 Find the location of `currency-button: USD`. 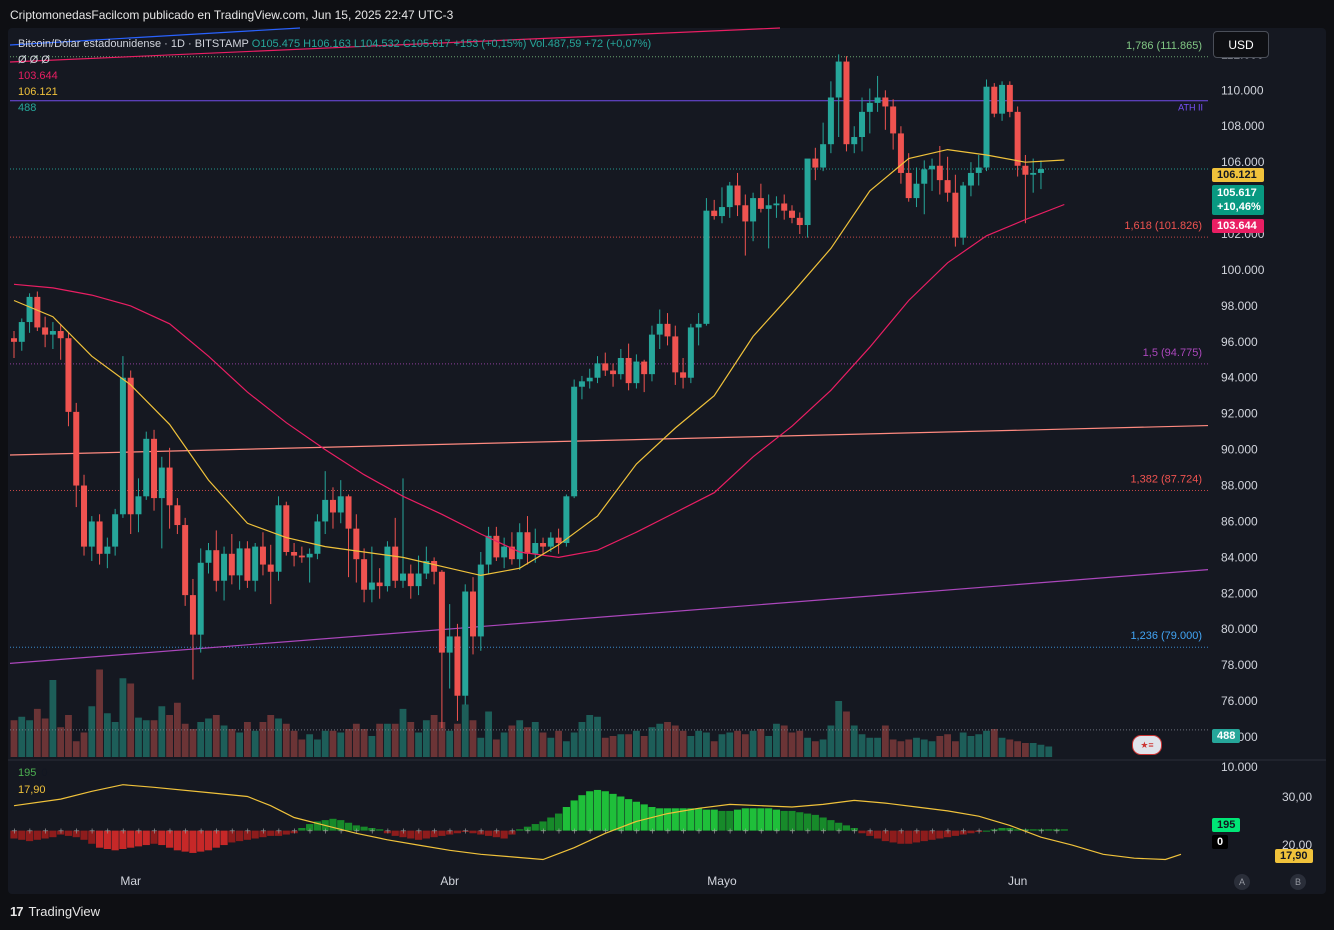

currency-button: USD is located at coordinates (1241, 44).